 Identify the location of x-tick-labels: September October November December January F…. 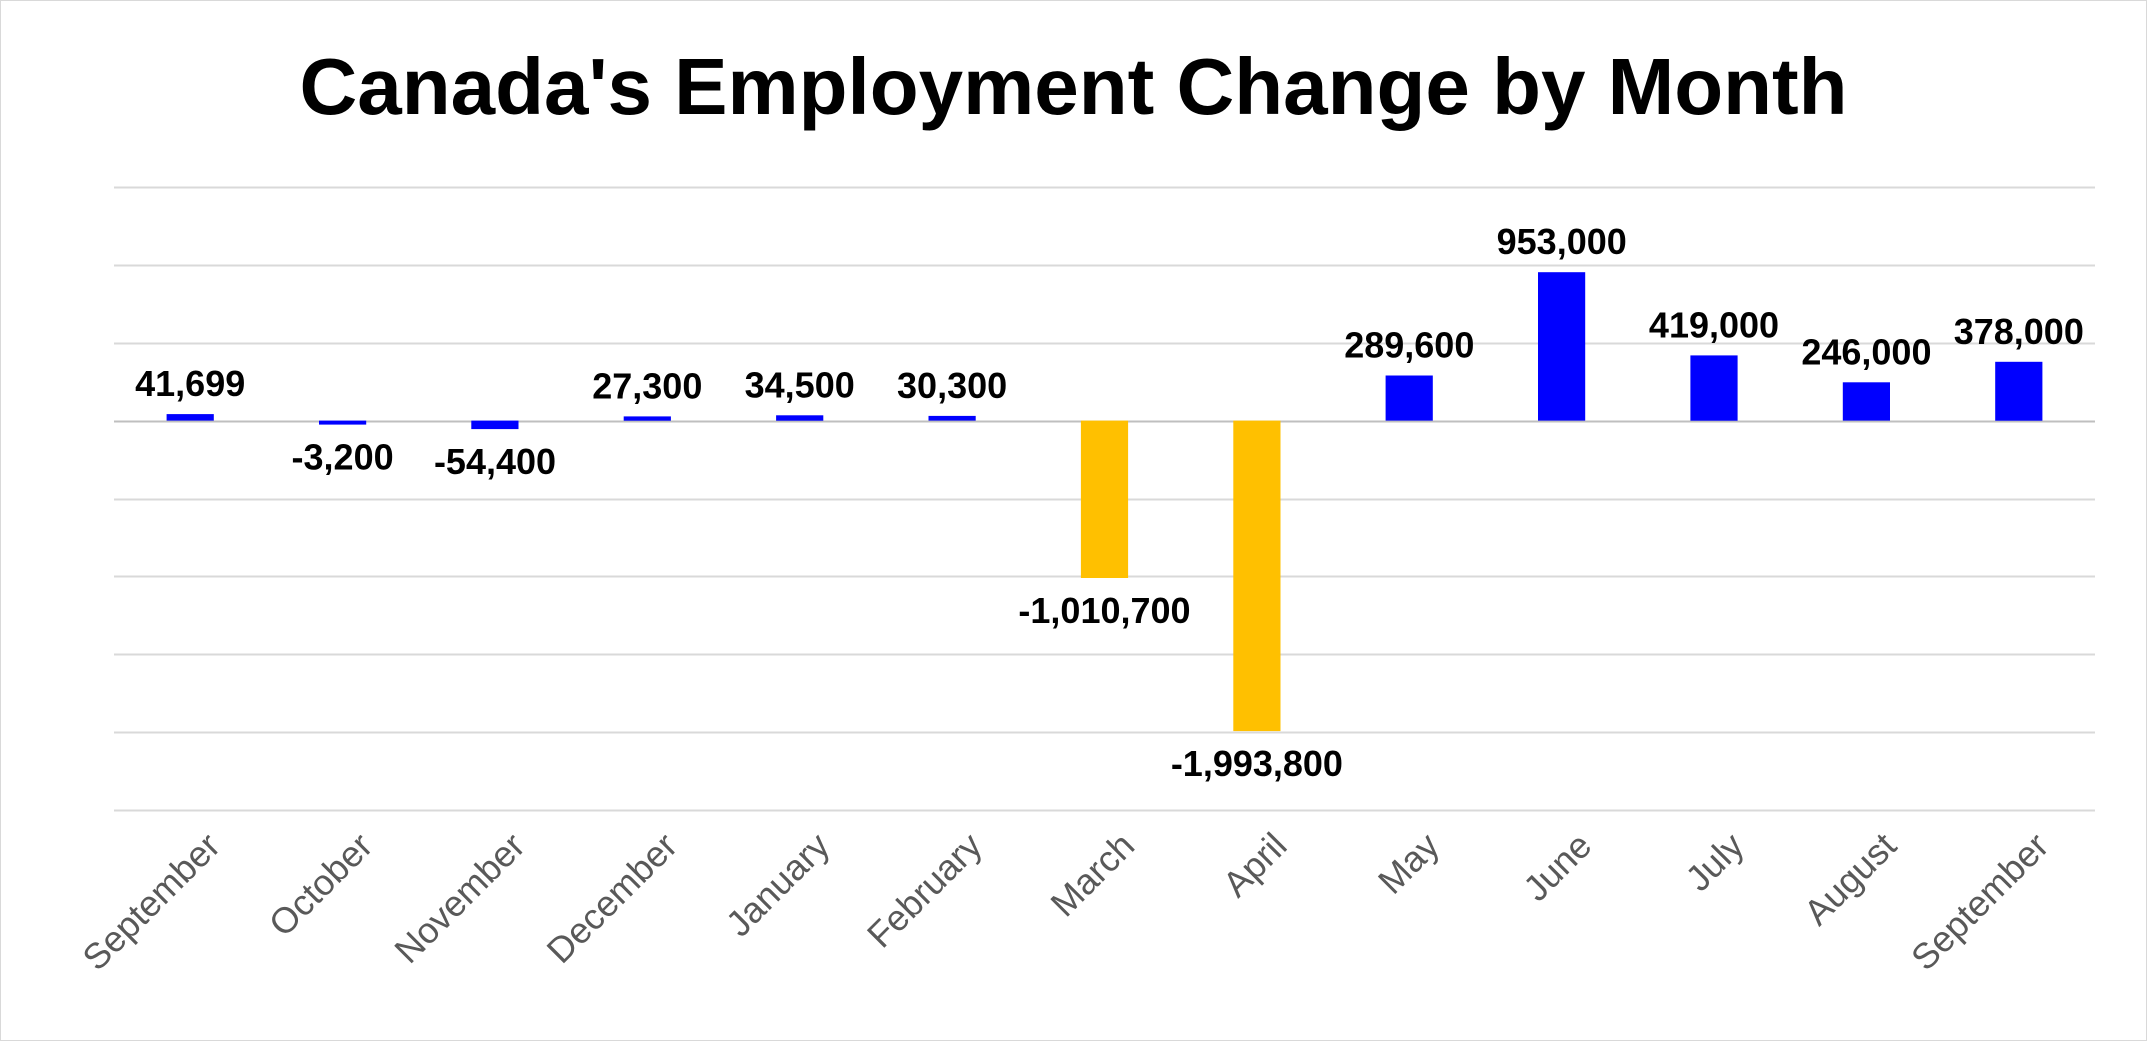
(1065, 902).